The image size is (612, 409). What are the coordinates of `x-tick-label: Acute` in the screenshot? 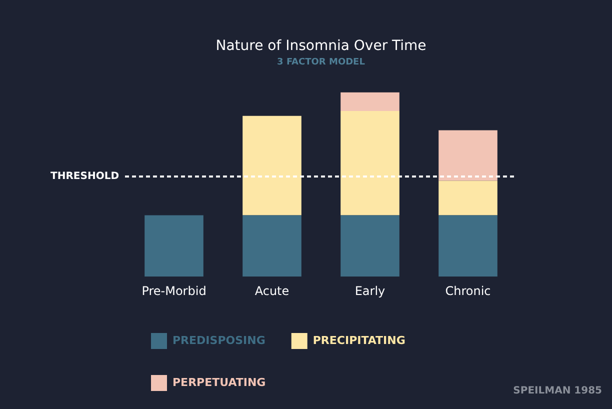 It's located at (272, 291).